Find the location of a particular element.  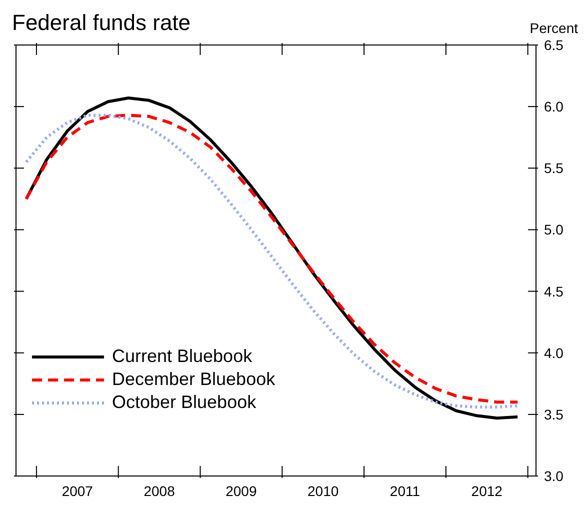

y-tick-label: 4.0 is located at coordinates (554, 352).